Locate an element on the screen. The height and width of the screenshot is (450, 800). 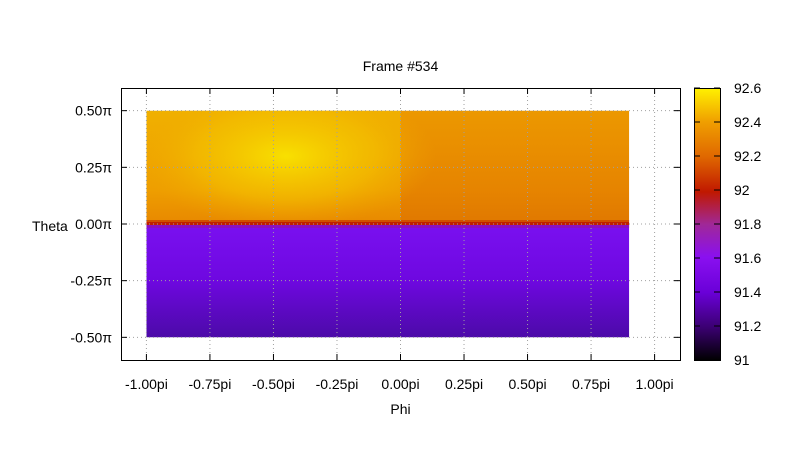
colorbar-tick-label: 91.6 is located at coordinates (747, 258).